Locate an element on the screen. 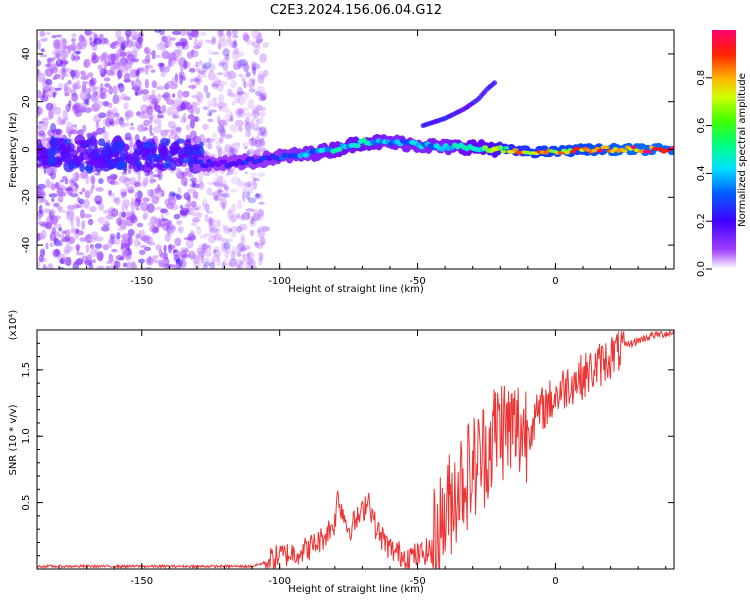  y-tick-label: -20 is located at coordinates (26, 197).